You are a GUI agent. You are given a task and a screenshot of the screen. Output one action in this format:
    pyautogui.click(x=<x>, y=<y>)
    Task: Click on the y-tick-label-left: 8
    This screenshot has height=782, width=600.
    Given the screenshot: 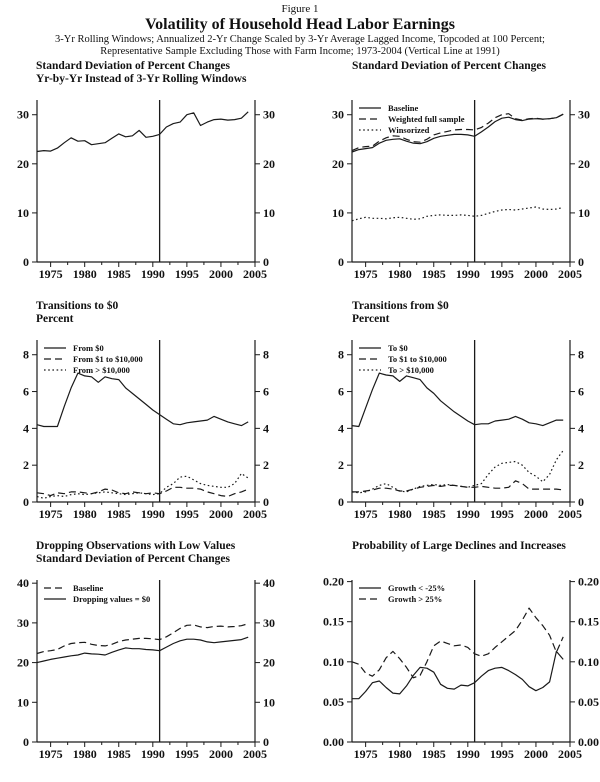 What is the action you would take?
    pyautogui.click(x=26, y=355)
    